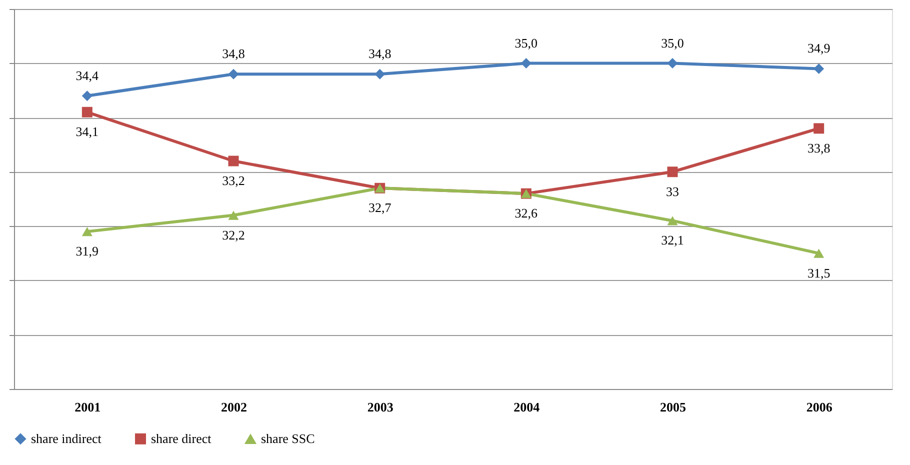 This screenshot has height=465, width=910. What do you see at coordinates (527, 407) in the screenshot?
I see `x-tick-label: 2004` at bounding box center [527, 407].